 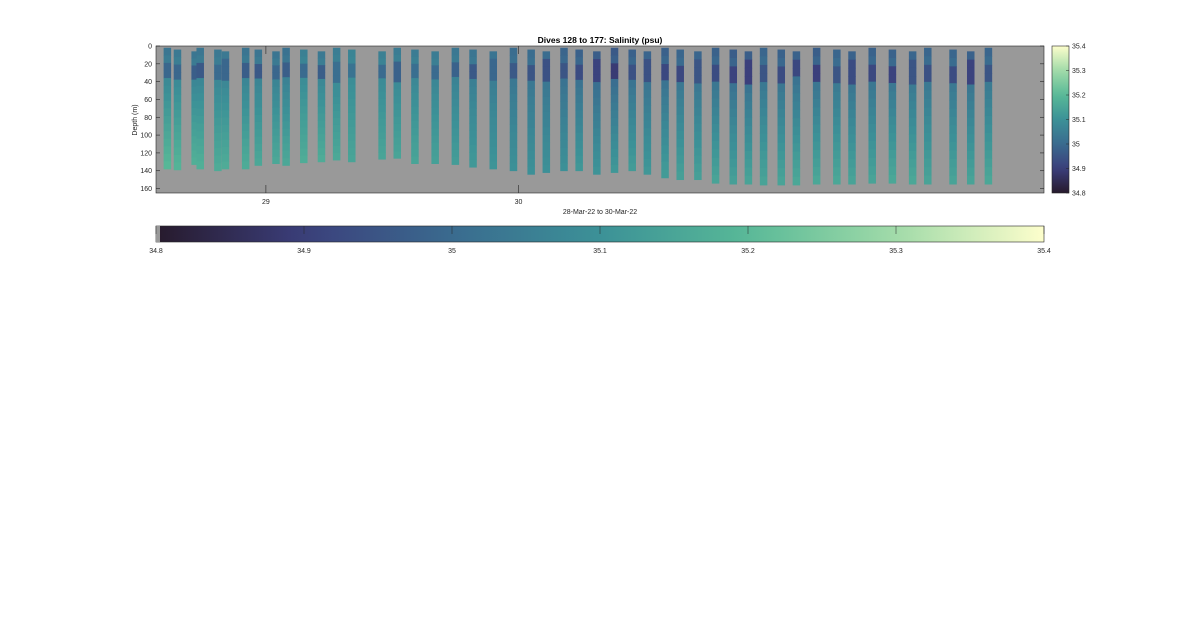 What do you see at coordinates (1079, 169) in the screenshot?
I see `colorbar-v-tick-label: 34.9` at bounding box center [1079, 169].